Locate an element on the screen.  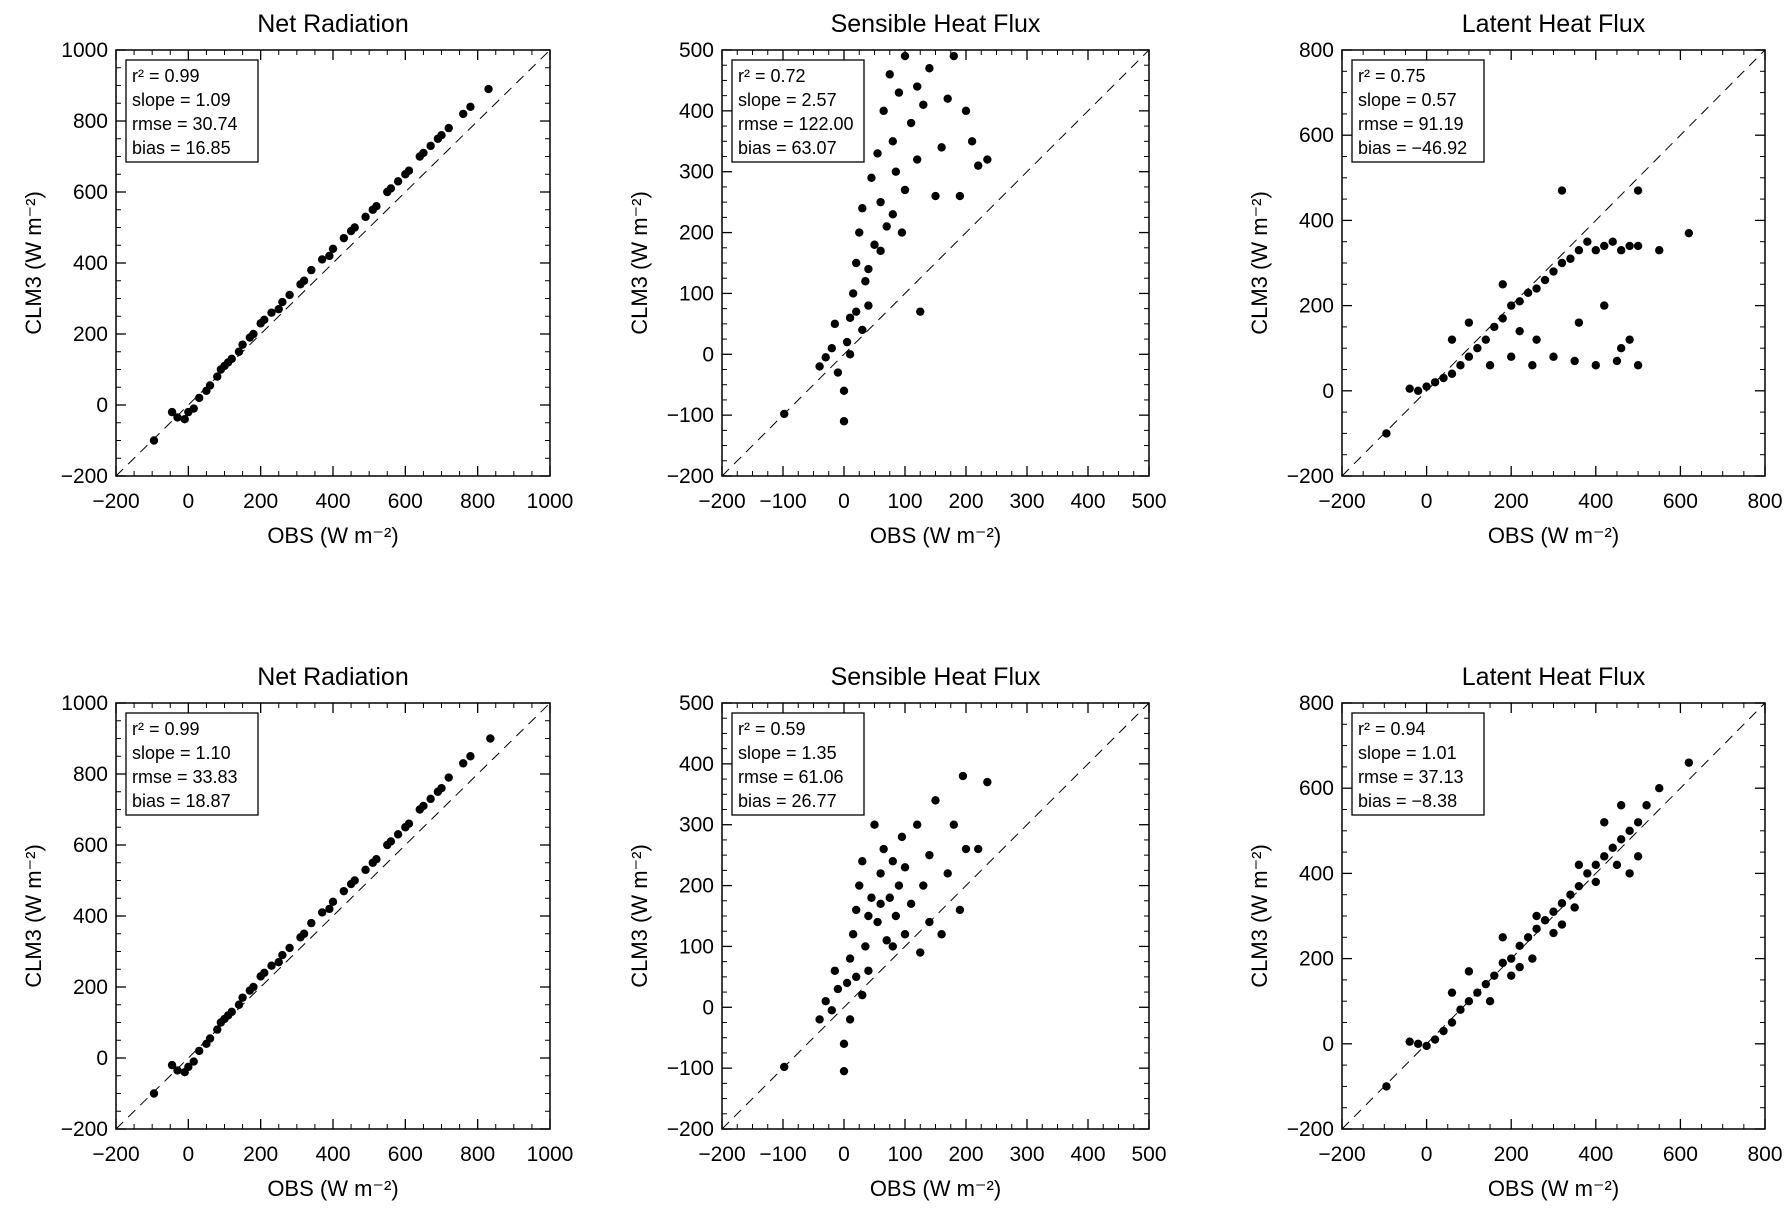
x-tick-label: 0 is located at coordinates (844, 501).